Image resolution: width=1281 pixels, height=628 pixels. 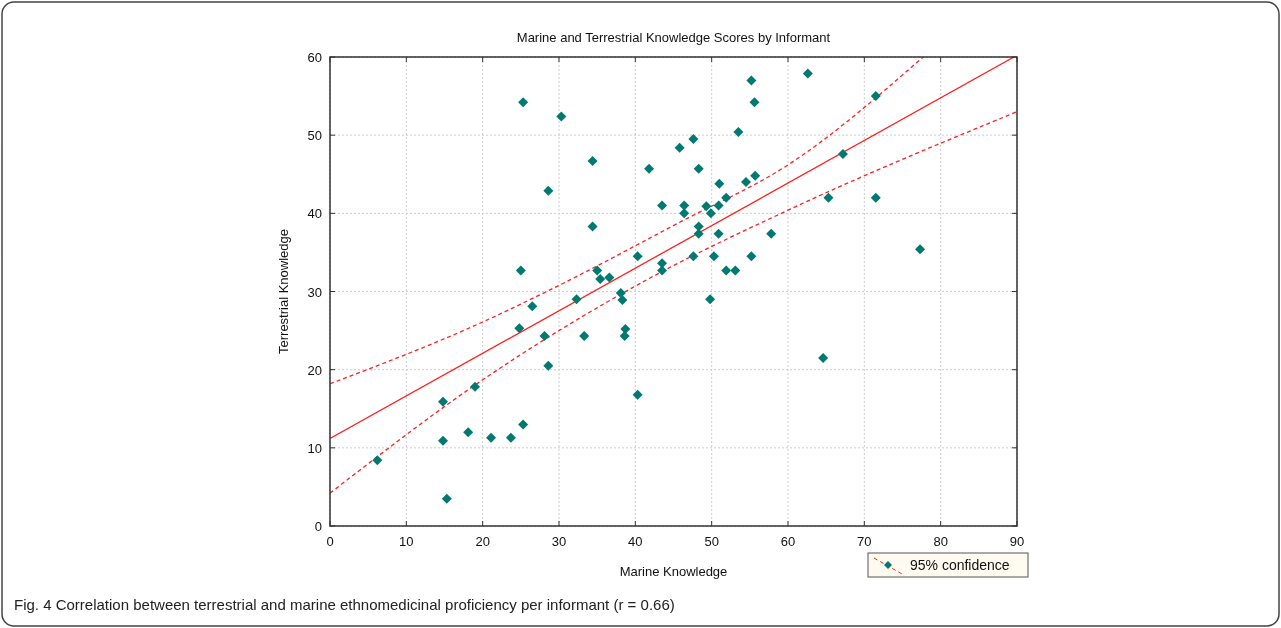 What do you see at coordinates (314, 57) in the screenshot?
I see `y-tick-label: 60` at bounding box center [314, 57].